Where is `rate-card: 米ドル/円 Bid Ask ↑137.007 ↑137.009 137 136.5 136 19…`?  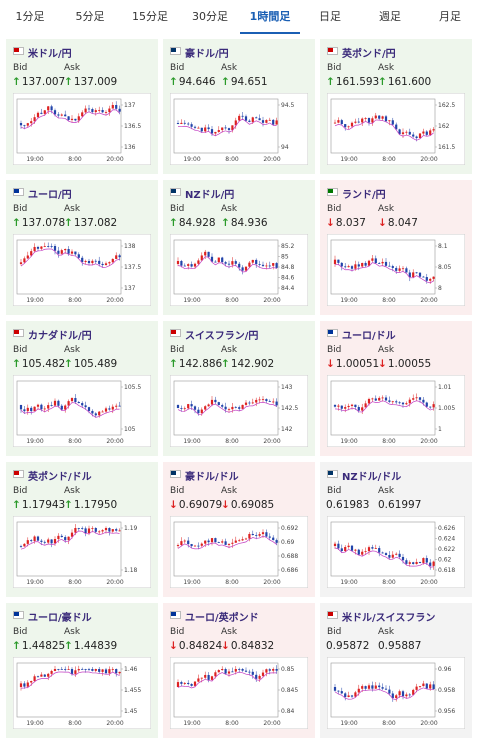
rate-card: 米ドル/円 Bid Ask ↑137.007 ↑137.009 137 136.5 136 19… is located at coordinates (82, 106).